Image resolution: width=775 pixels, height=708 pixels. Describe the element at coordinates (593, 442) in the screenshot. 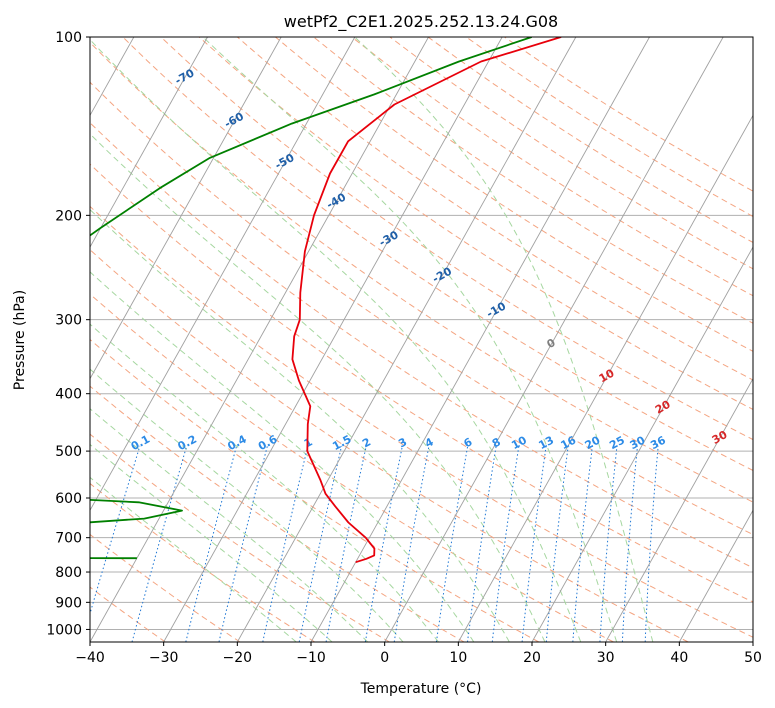

I see `mixing-ratio-label: 20` at that location.